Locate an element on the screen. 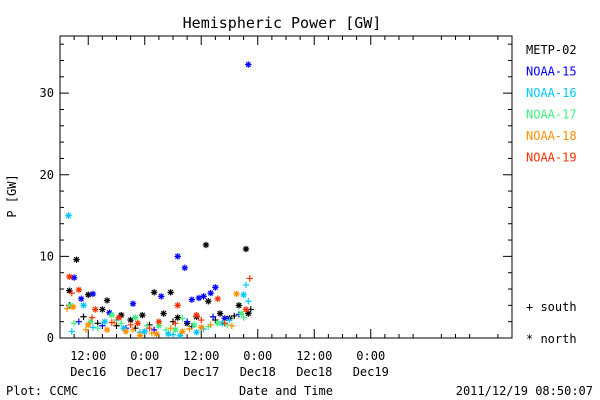 The image size is (600, 400). x-tick-label-date: Dec19 is located at coordinates (371, 372).